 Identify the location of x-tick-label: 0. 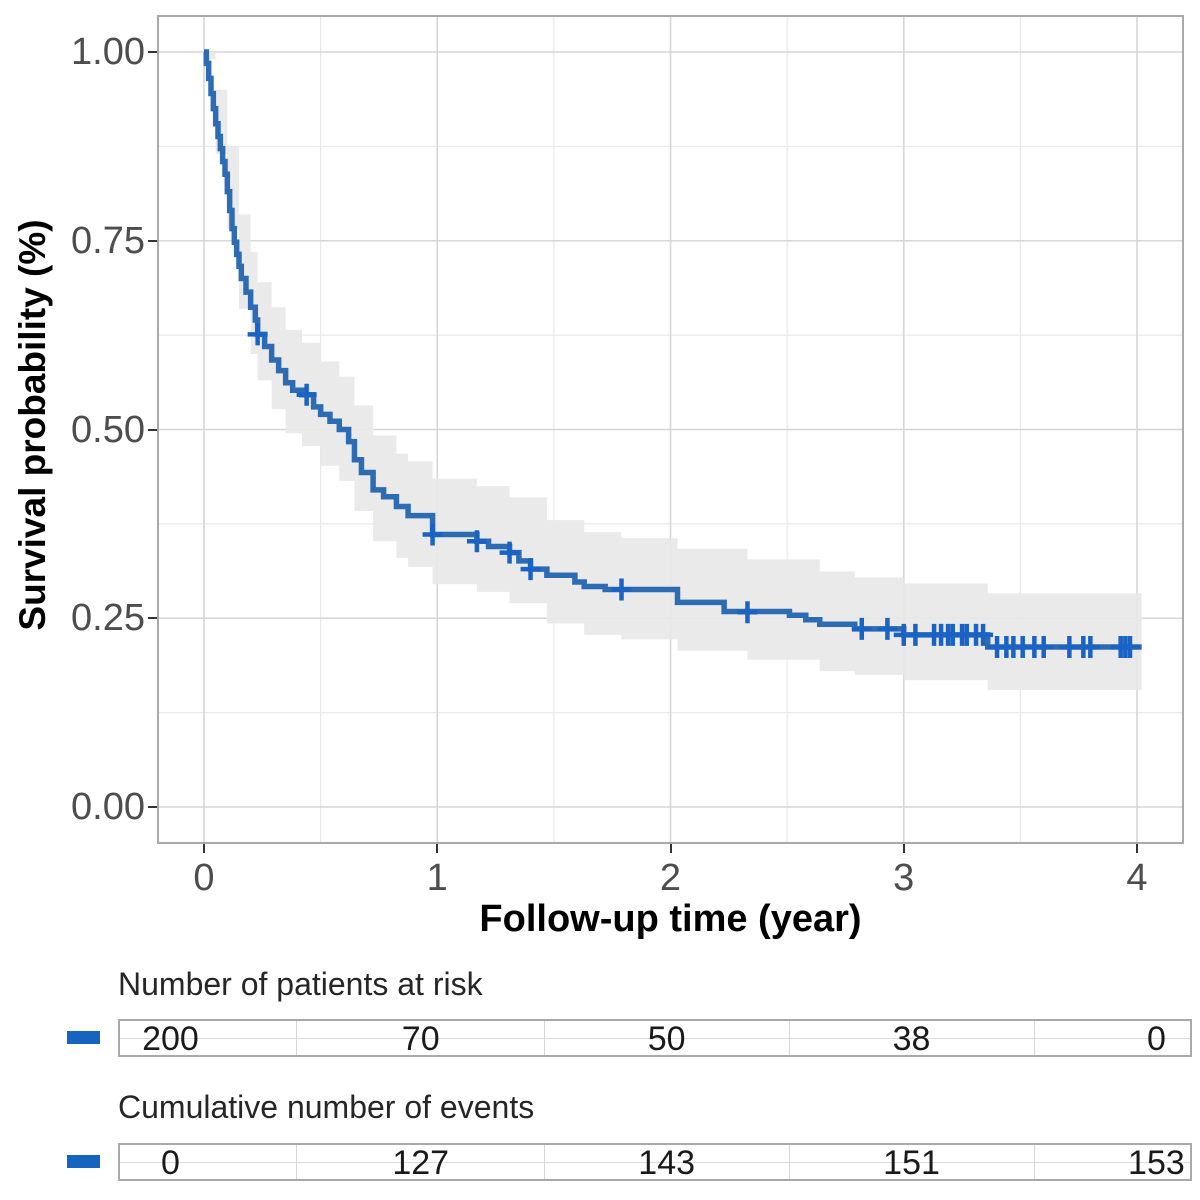
(204, 878).